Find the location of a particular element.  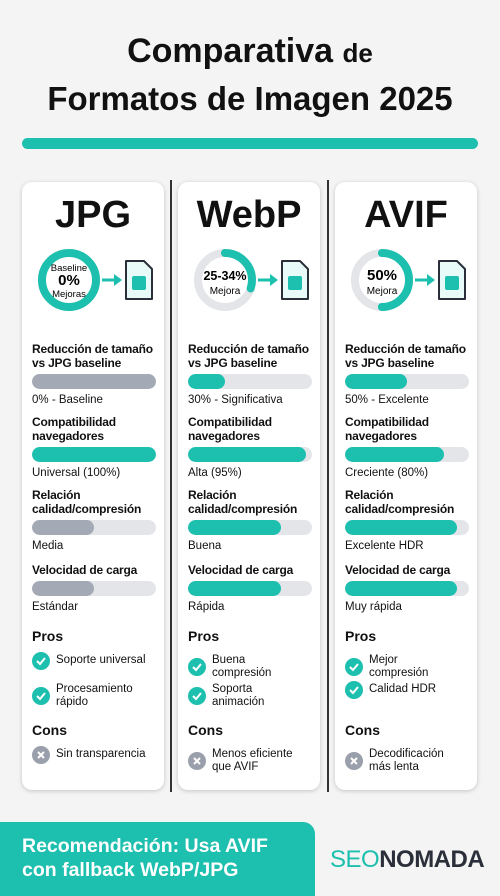

con-item: Sin transparencia is located at coordinates (94, 761).